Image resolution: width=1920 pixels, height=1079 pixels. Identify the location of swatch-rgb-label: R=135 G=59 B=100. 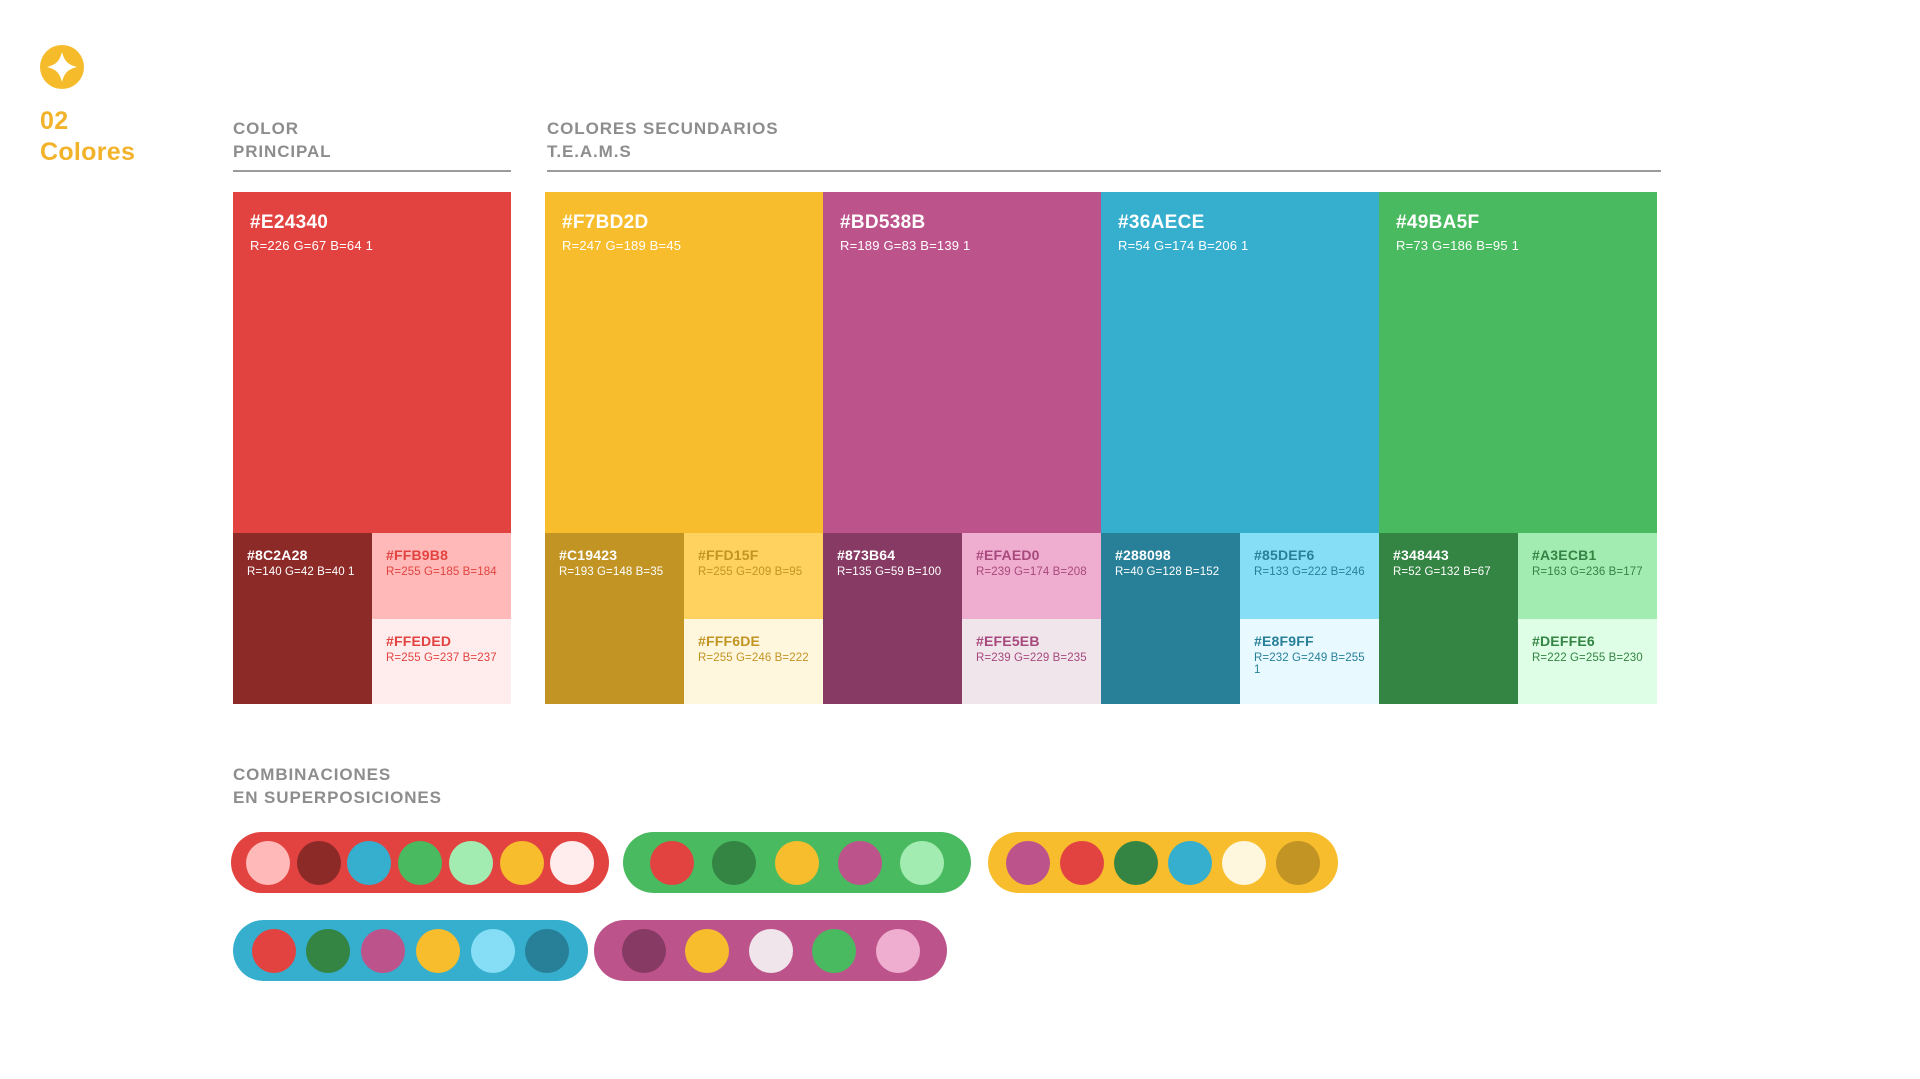
(889, 572).